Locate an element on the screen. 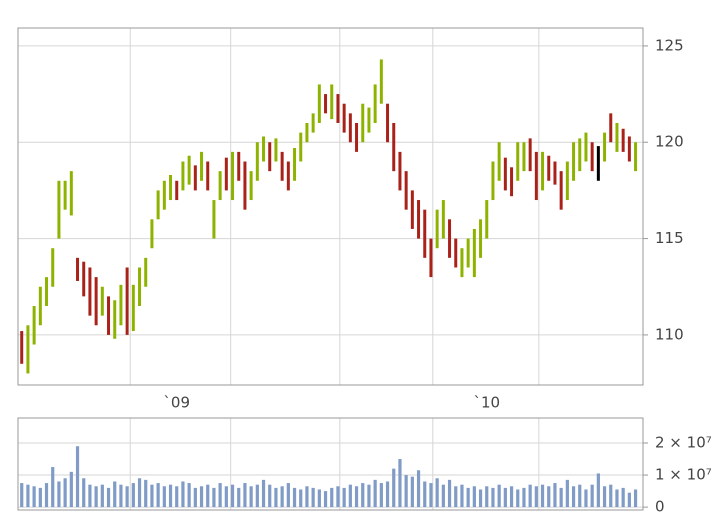 The image size is (722, 521). y-tick-label: 1 × 10⁷ is located at coordinates (683, 475).